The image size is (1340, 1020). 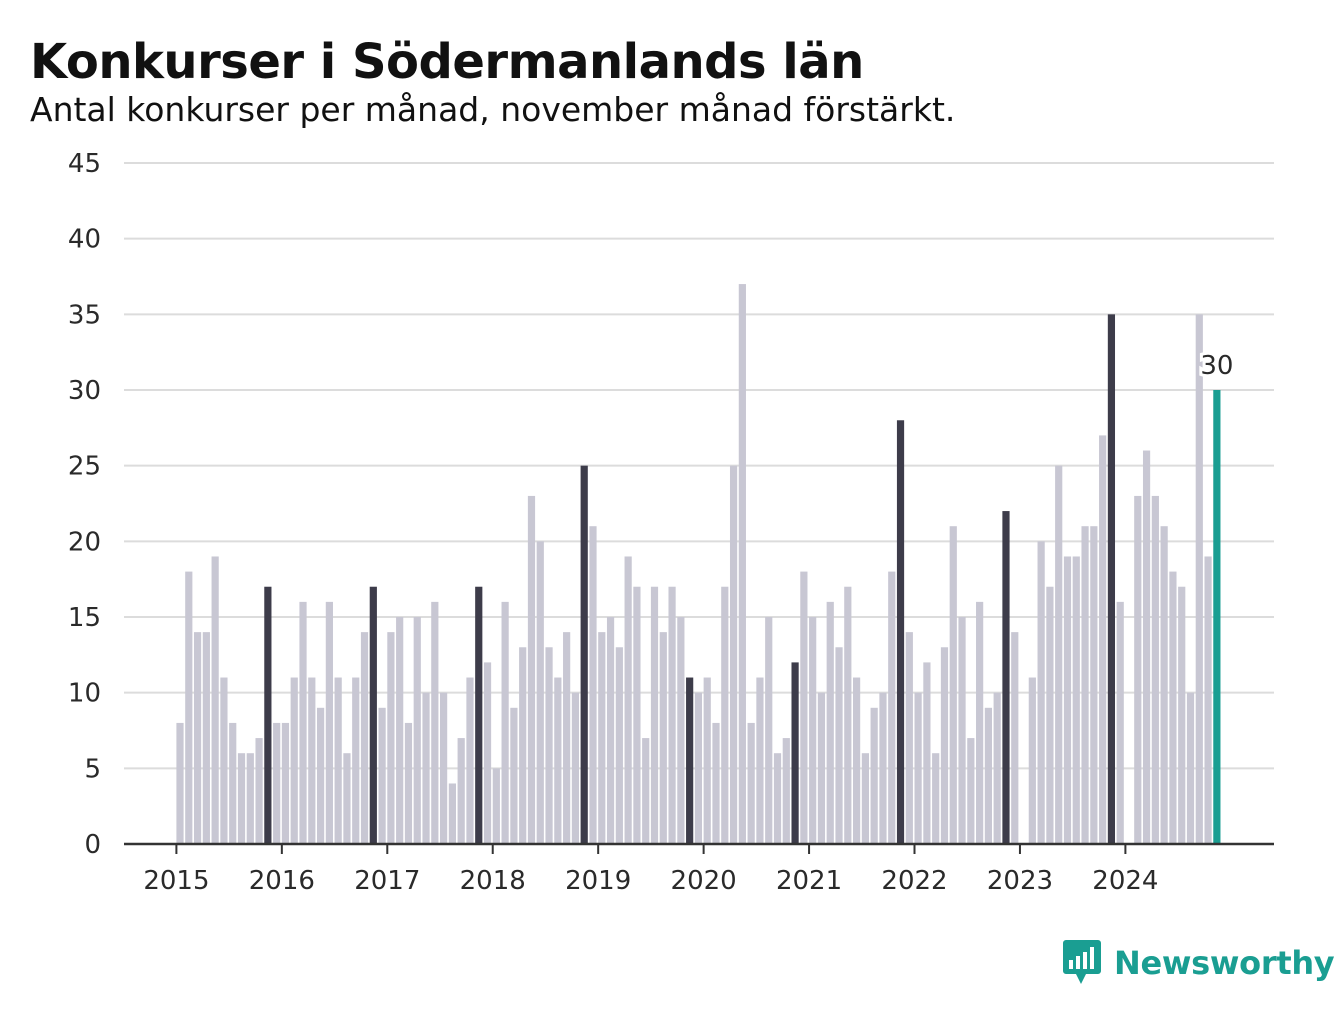 What do you see at coordinates (84, 504) in the screenshot?
I see `y-axis-ticks: 0 5 10 15 20 25 30 35 40 45` at bounding box center [84, 504].